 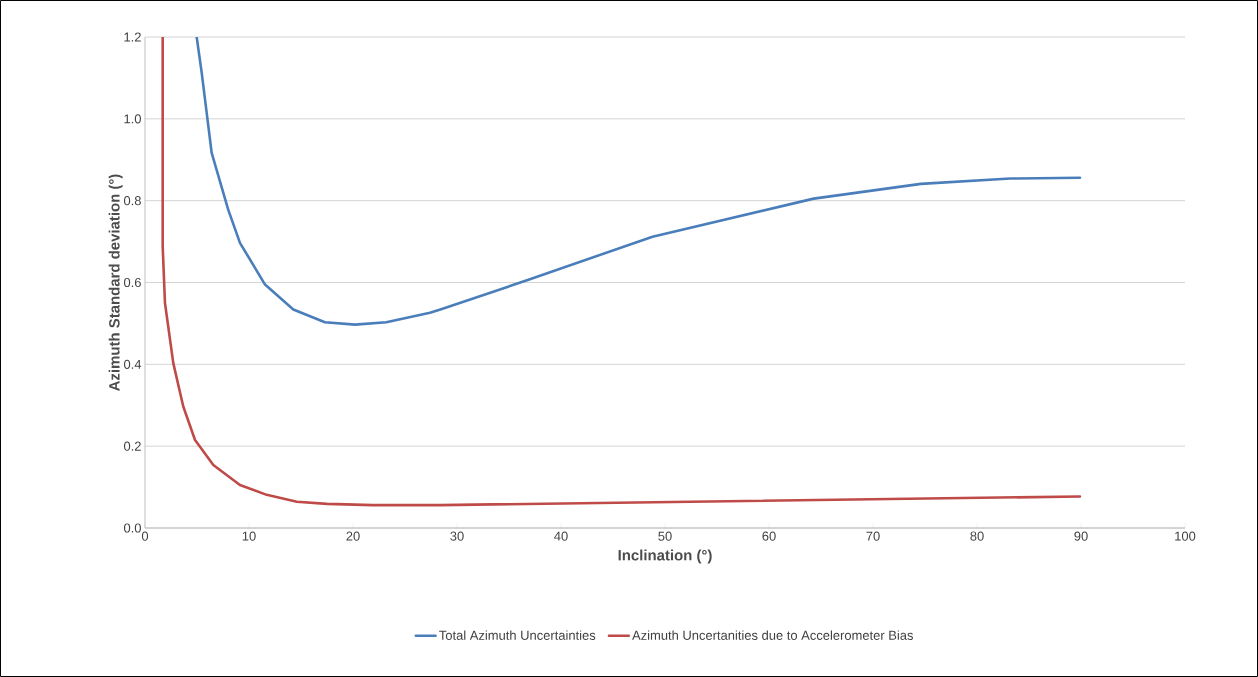 What do you see at coordinates (353, 536) in the screenshot?
I see `x-tick-label: 20` at bounding box center [353, 536].